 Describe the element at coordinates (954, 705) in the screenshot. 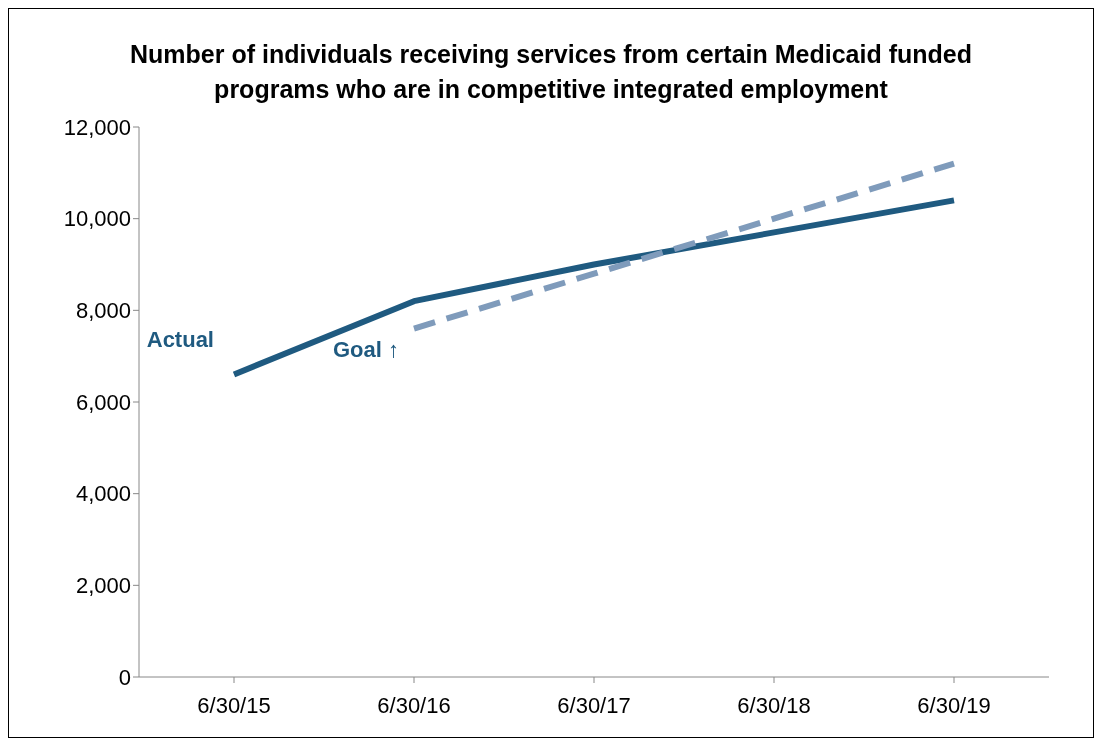

I see `x-tick-label: 6/30/19` at that location.